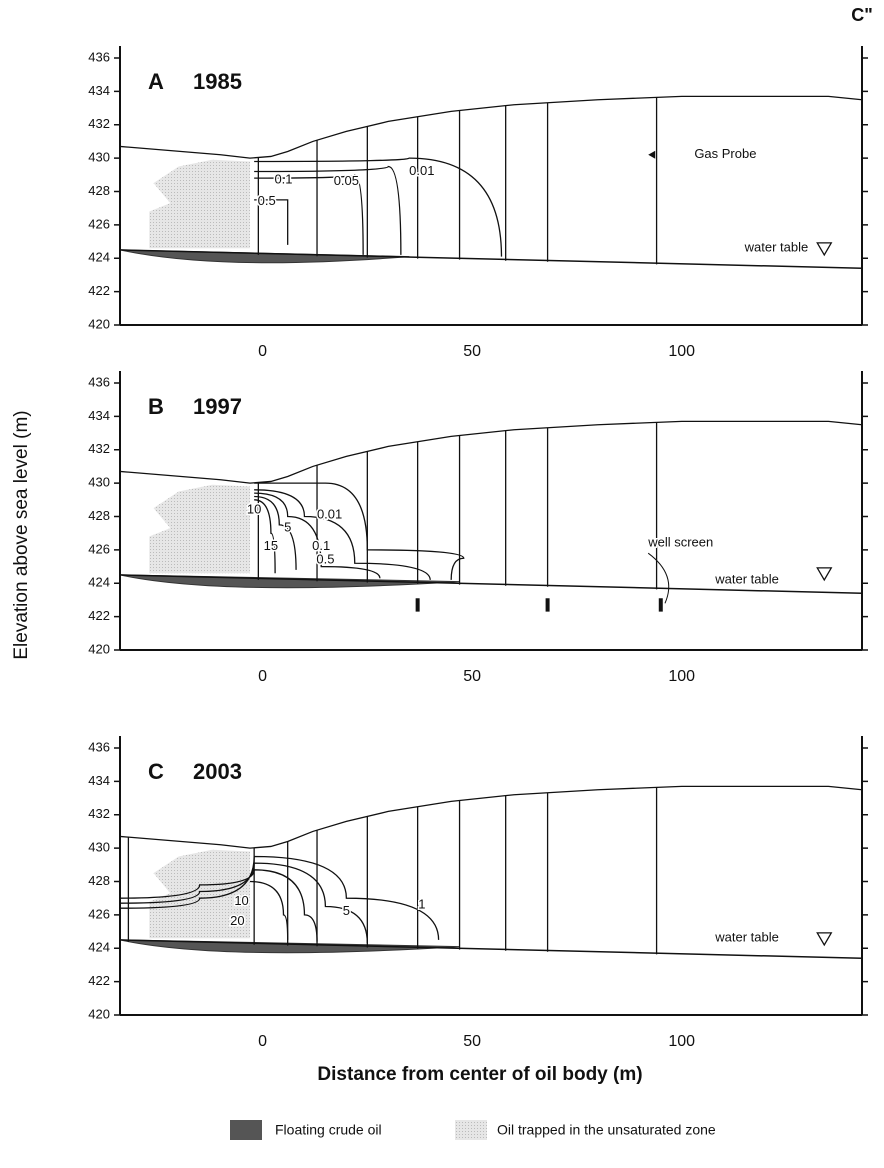  I want to click on corner-label: C", so click(862, 15).